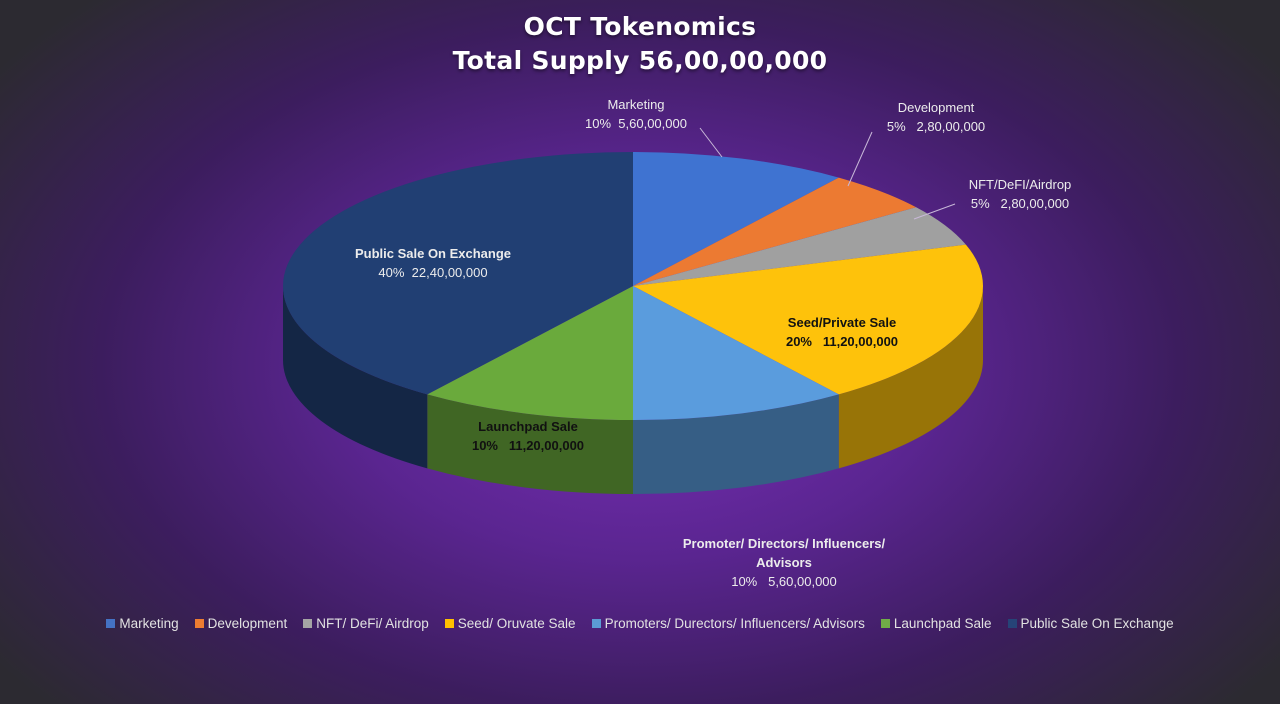 The height and width of the screenshot is (704, 1280). I want to click on legend-item-development: Development, so click(241, 623).